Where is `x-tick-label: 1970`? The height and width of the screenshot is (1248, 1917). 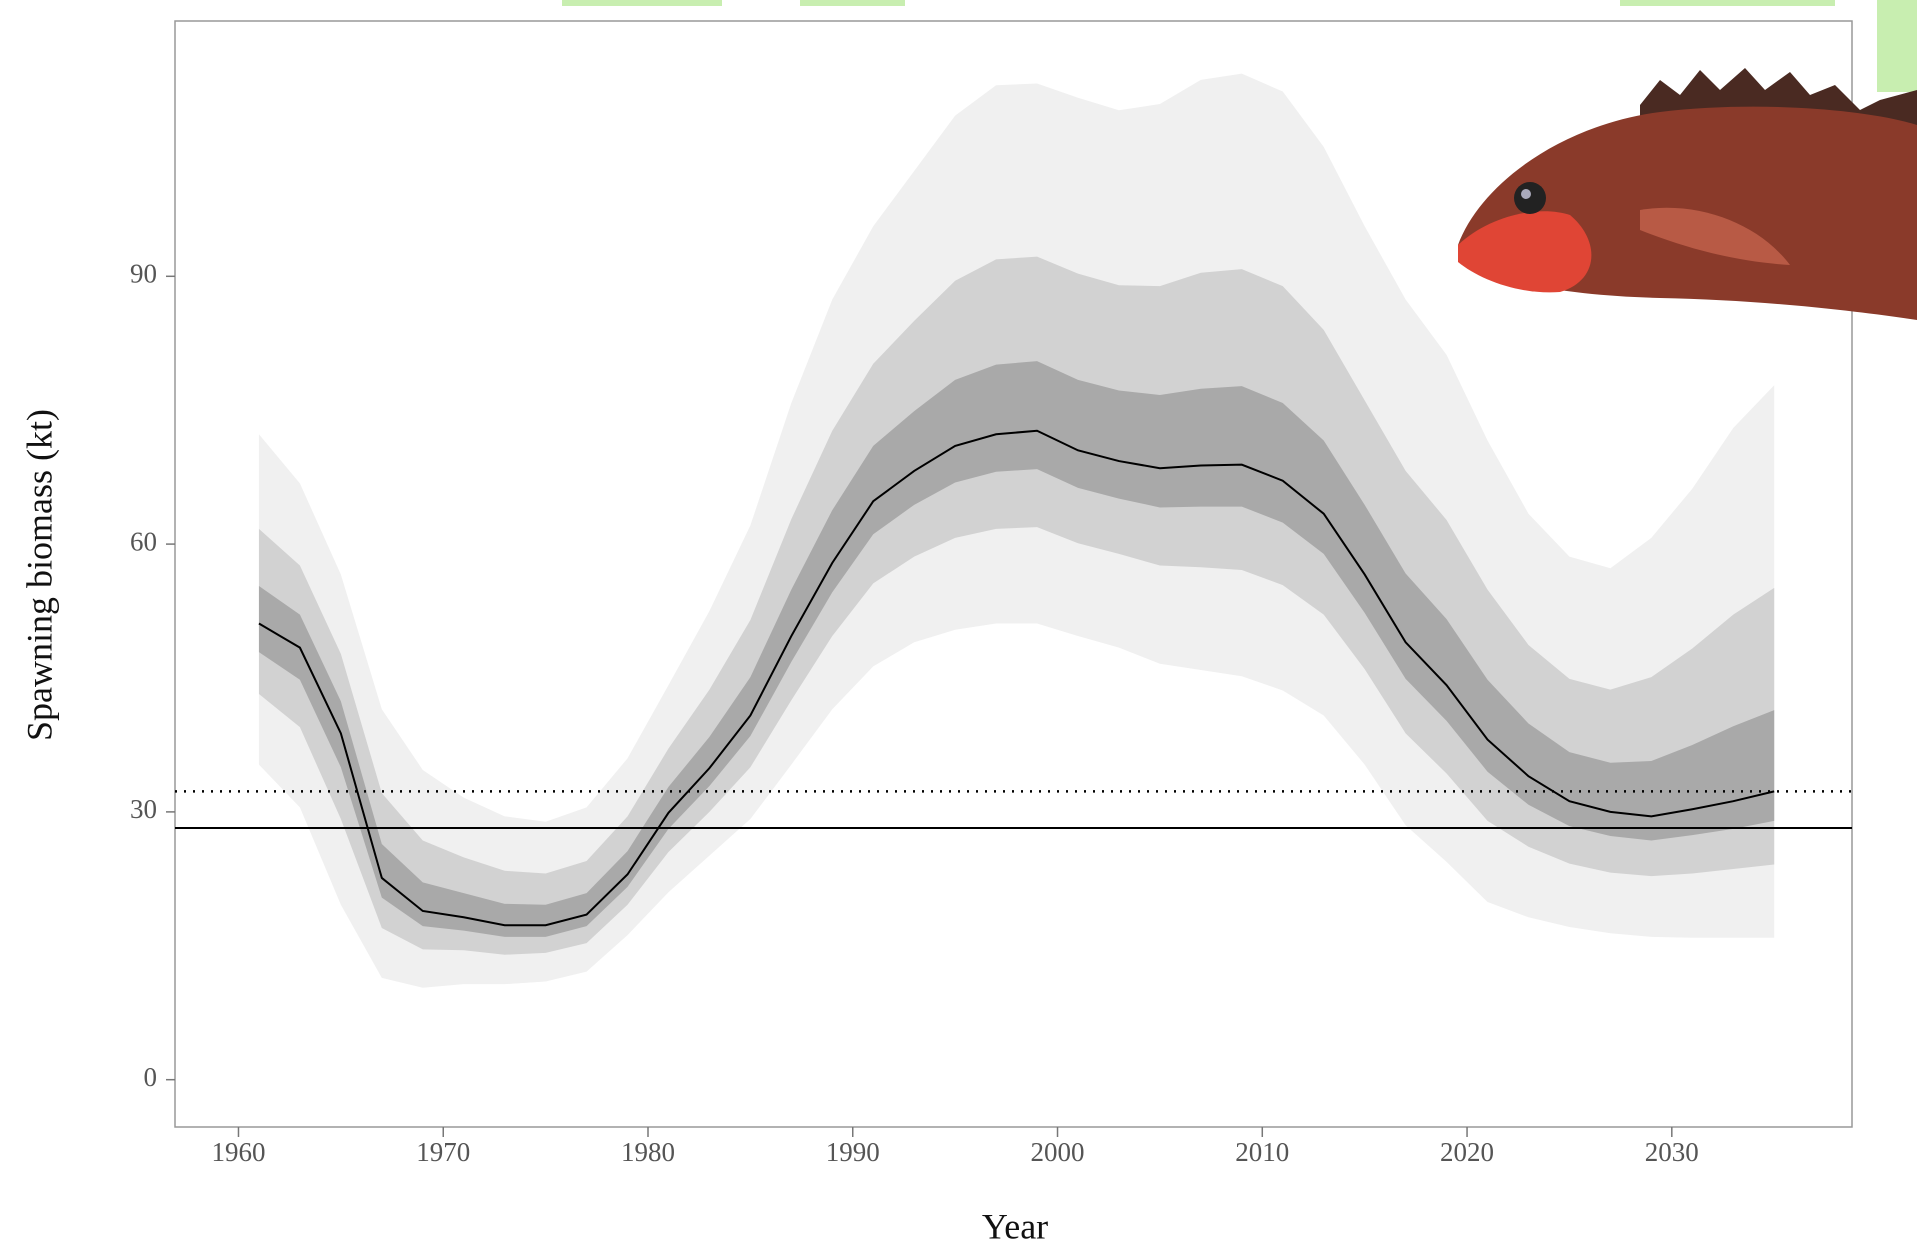 x-tick-label: 1970 is located at coordinates (443, 1152).